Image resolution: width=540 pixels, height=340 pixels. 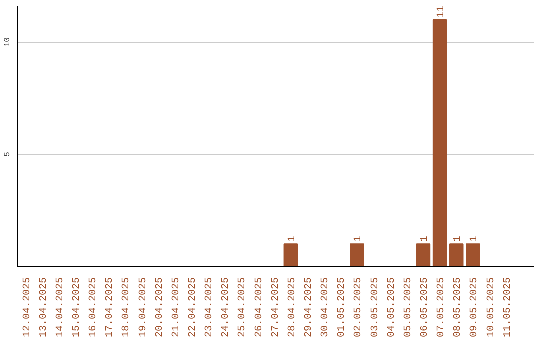 I want to click on x-tick-label: 21.04.2025, so click(x=176, y=307).